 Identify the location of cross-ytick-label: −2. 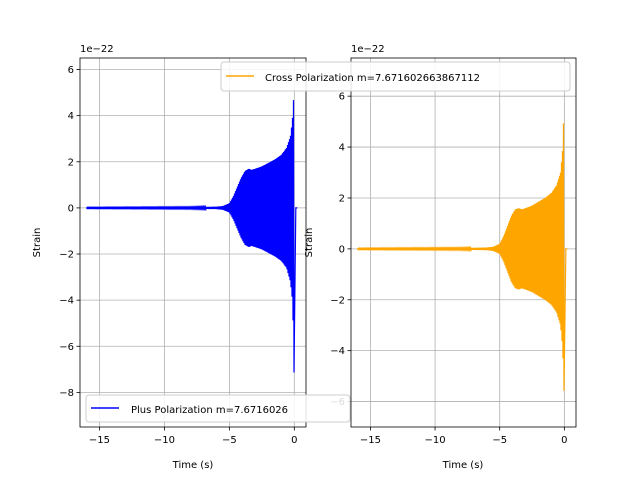
(337, 300).